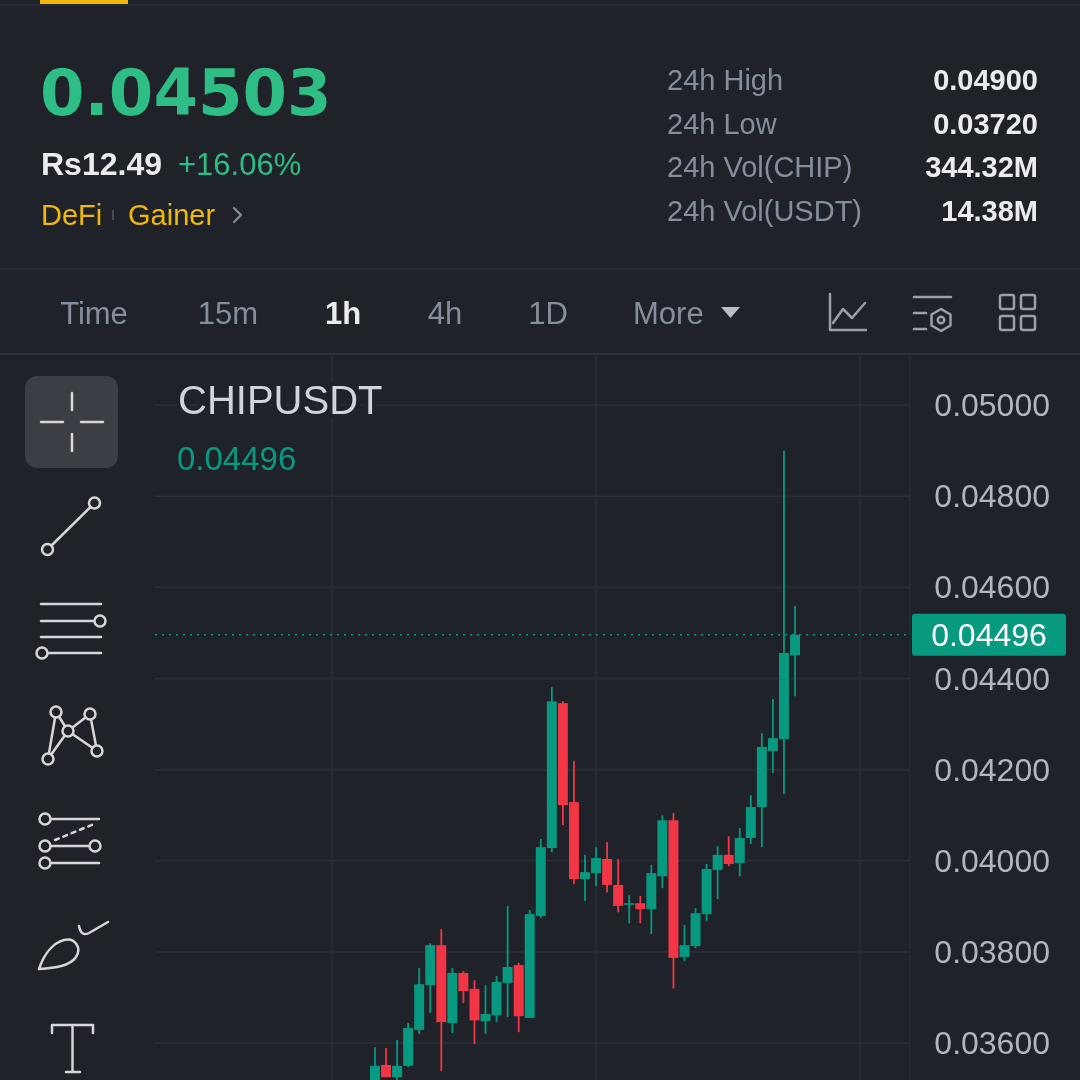  What do you see at coordinates (186, 93) in the screenshot?
I see `text: 0.04503` at bounding box center [186, 93].